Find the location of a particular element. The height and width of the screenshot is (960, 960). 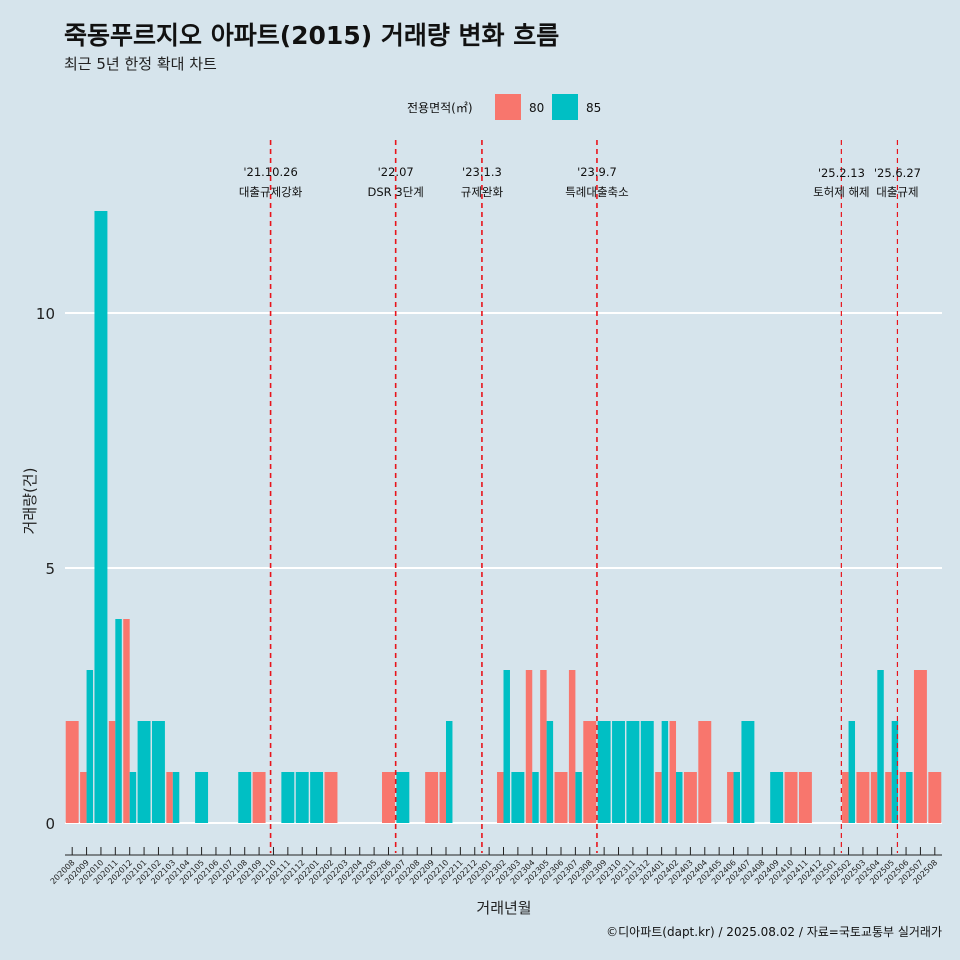

event-date-0: '21.10.26 is located at coordinates (270, 172).